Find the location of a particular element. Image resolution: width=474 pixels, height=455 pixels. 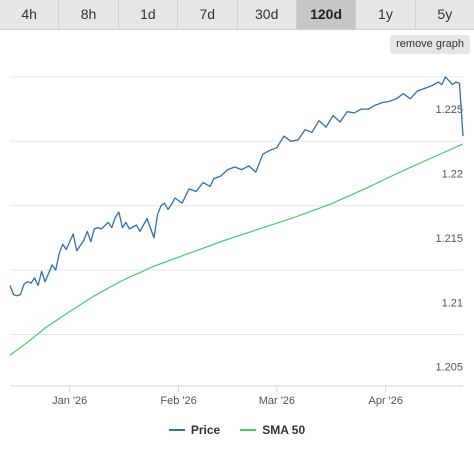

legend-item-price: Price is located at coordinates (194, 430).